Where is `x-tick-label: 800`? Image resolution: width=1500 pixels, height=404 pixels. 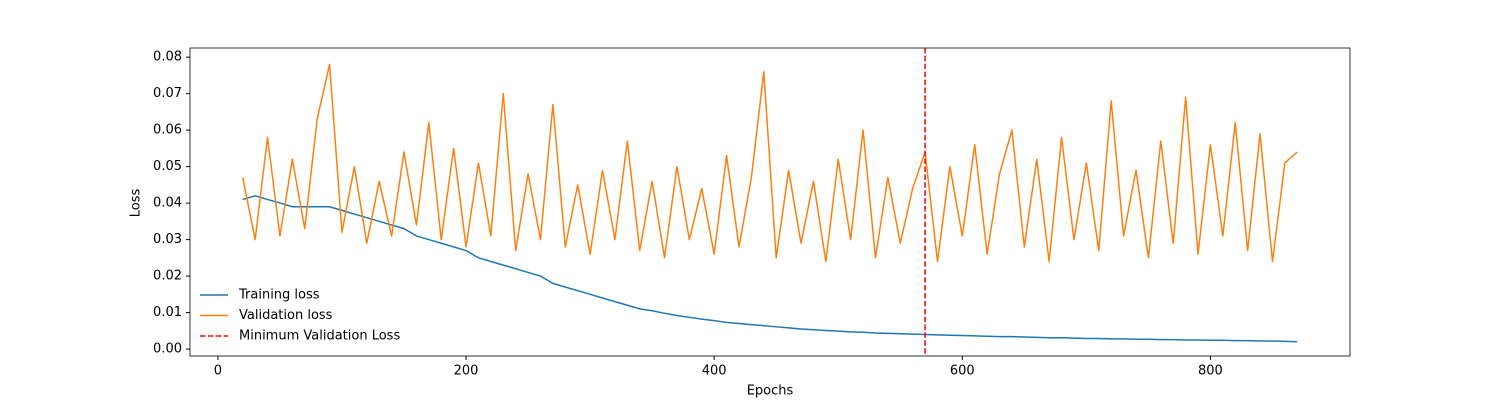 x-tick-label: 800 is located at coordinates (1210, 371).